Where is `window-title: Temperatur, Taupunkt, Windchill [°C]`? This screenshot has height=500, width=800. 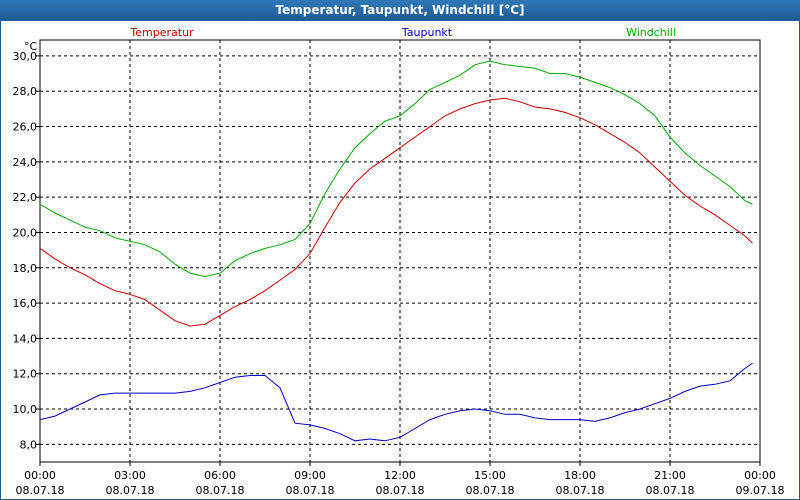
window-title: Temperatur, Taupunkt, Windchill [°C] is located at coordinates (400, 10).